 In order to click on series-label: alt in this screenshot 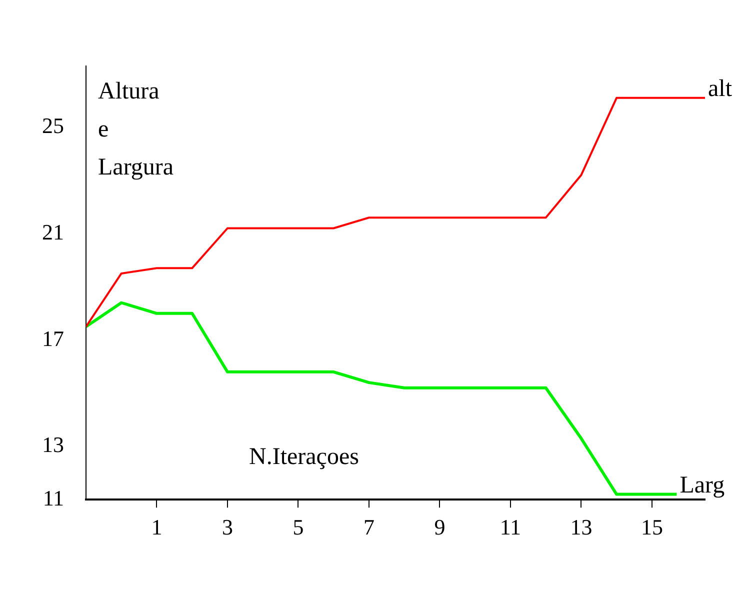, I will do `click(720, 89)`.